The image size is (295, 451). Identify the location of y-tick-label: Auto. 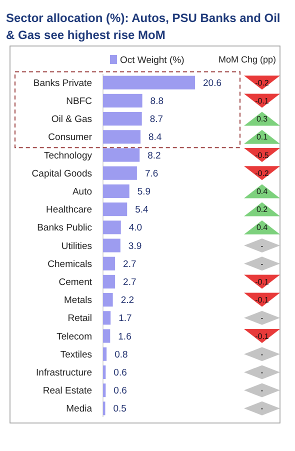
(82, 192).